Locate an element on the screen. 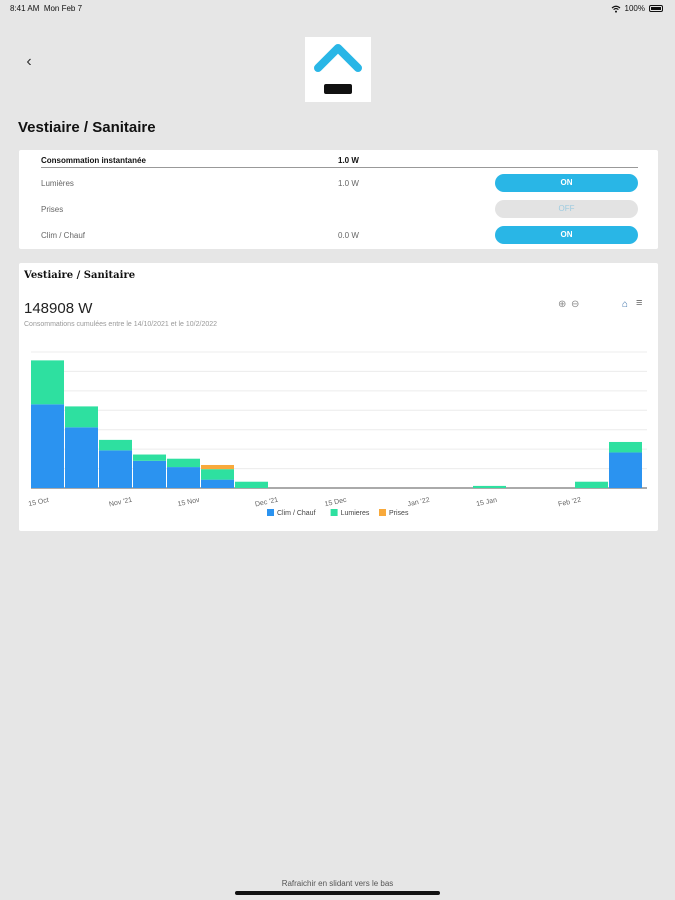 Image resolution: width=675 pixels, height=900 pixels. zoom-out-icon: ⊖ is located at coordinates (575, 304).